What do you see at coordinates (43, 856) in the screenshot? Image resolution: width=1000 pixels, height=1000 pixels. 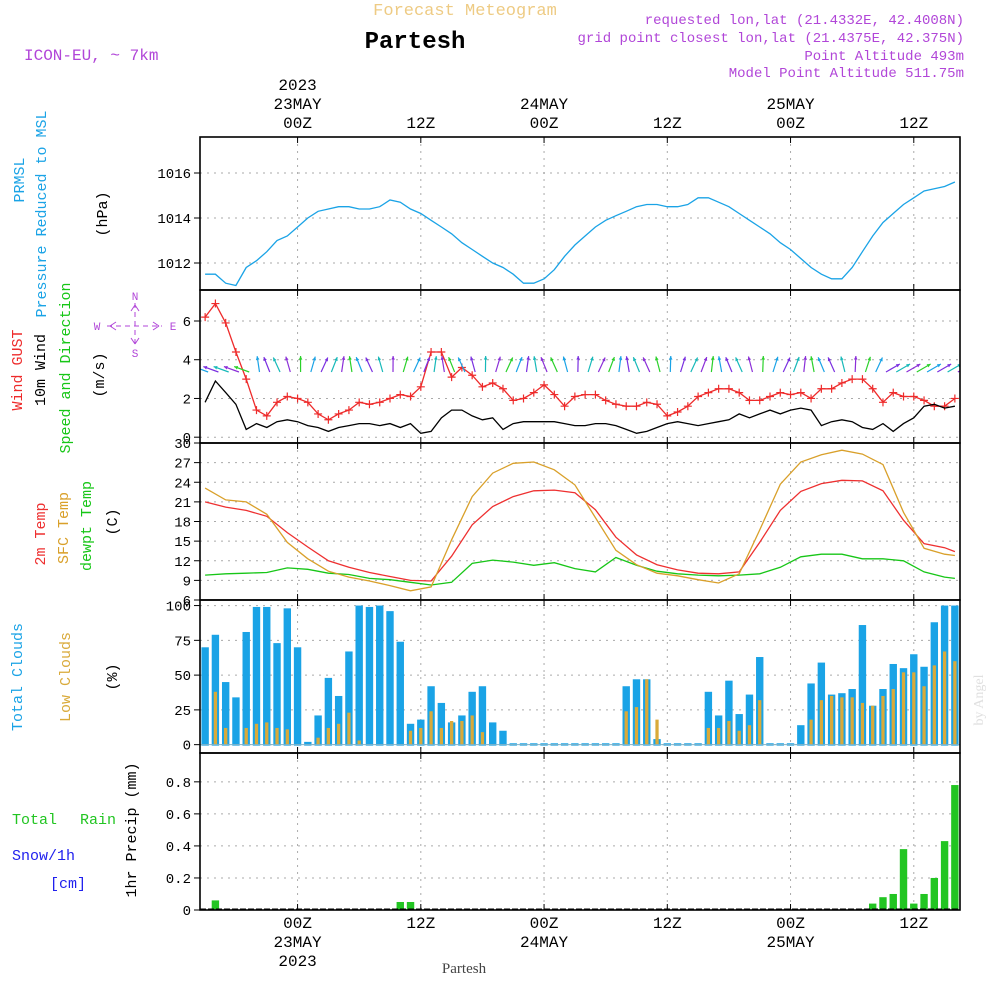 I see `precip-snow-label: Snow/1h` at bounding box center [43, 856].